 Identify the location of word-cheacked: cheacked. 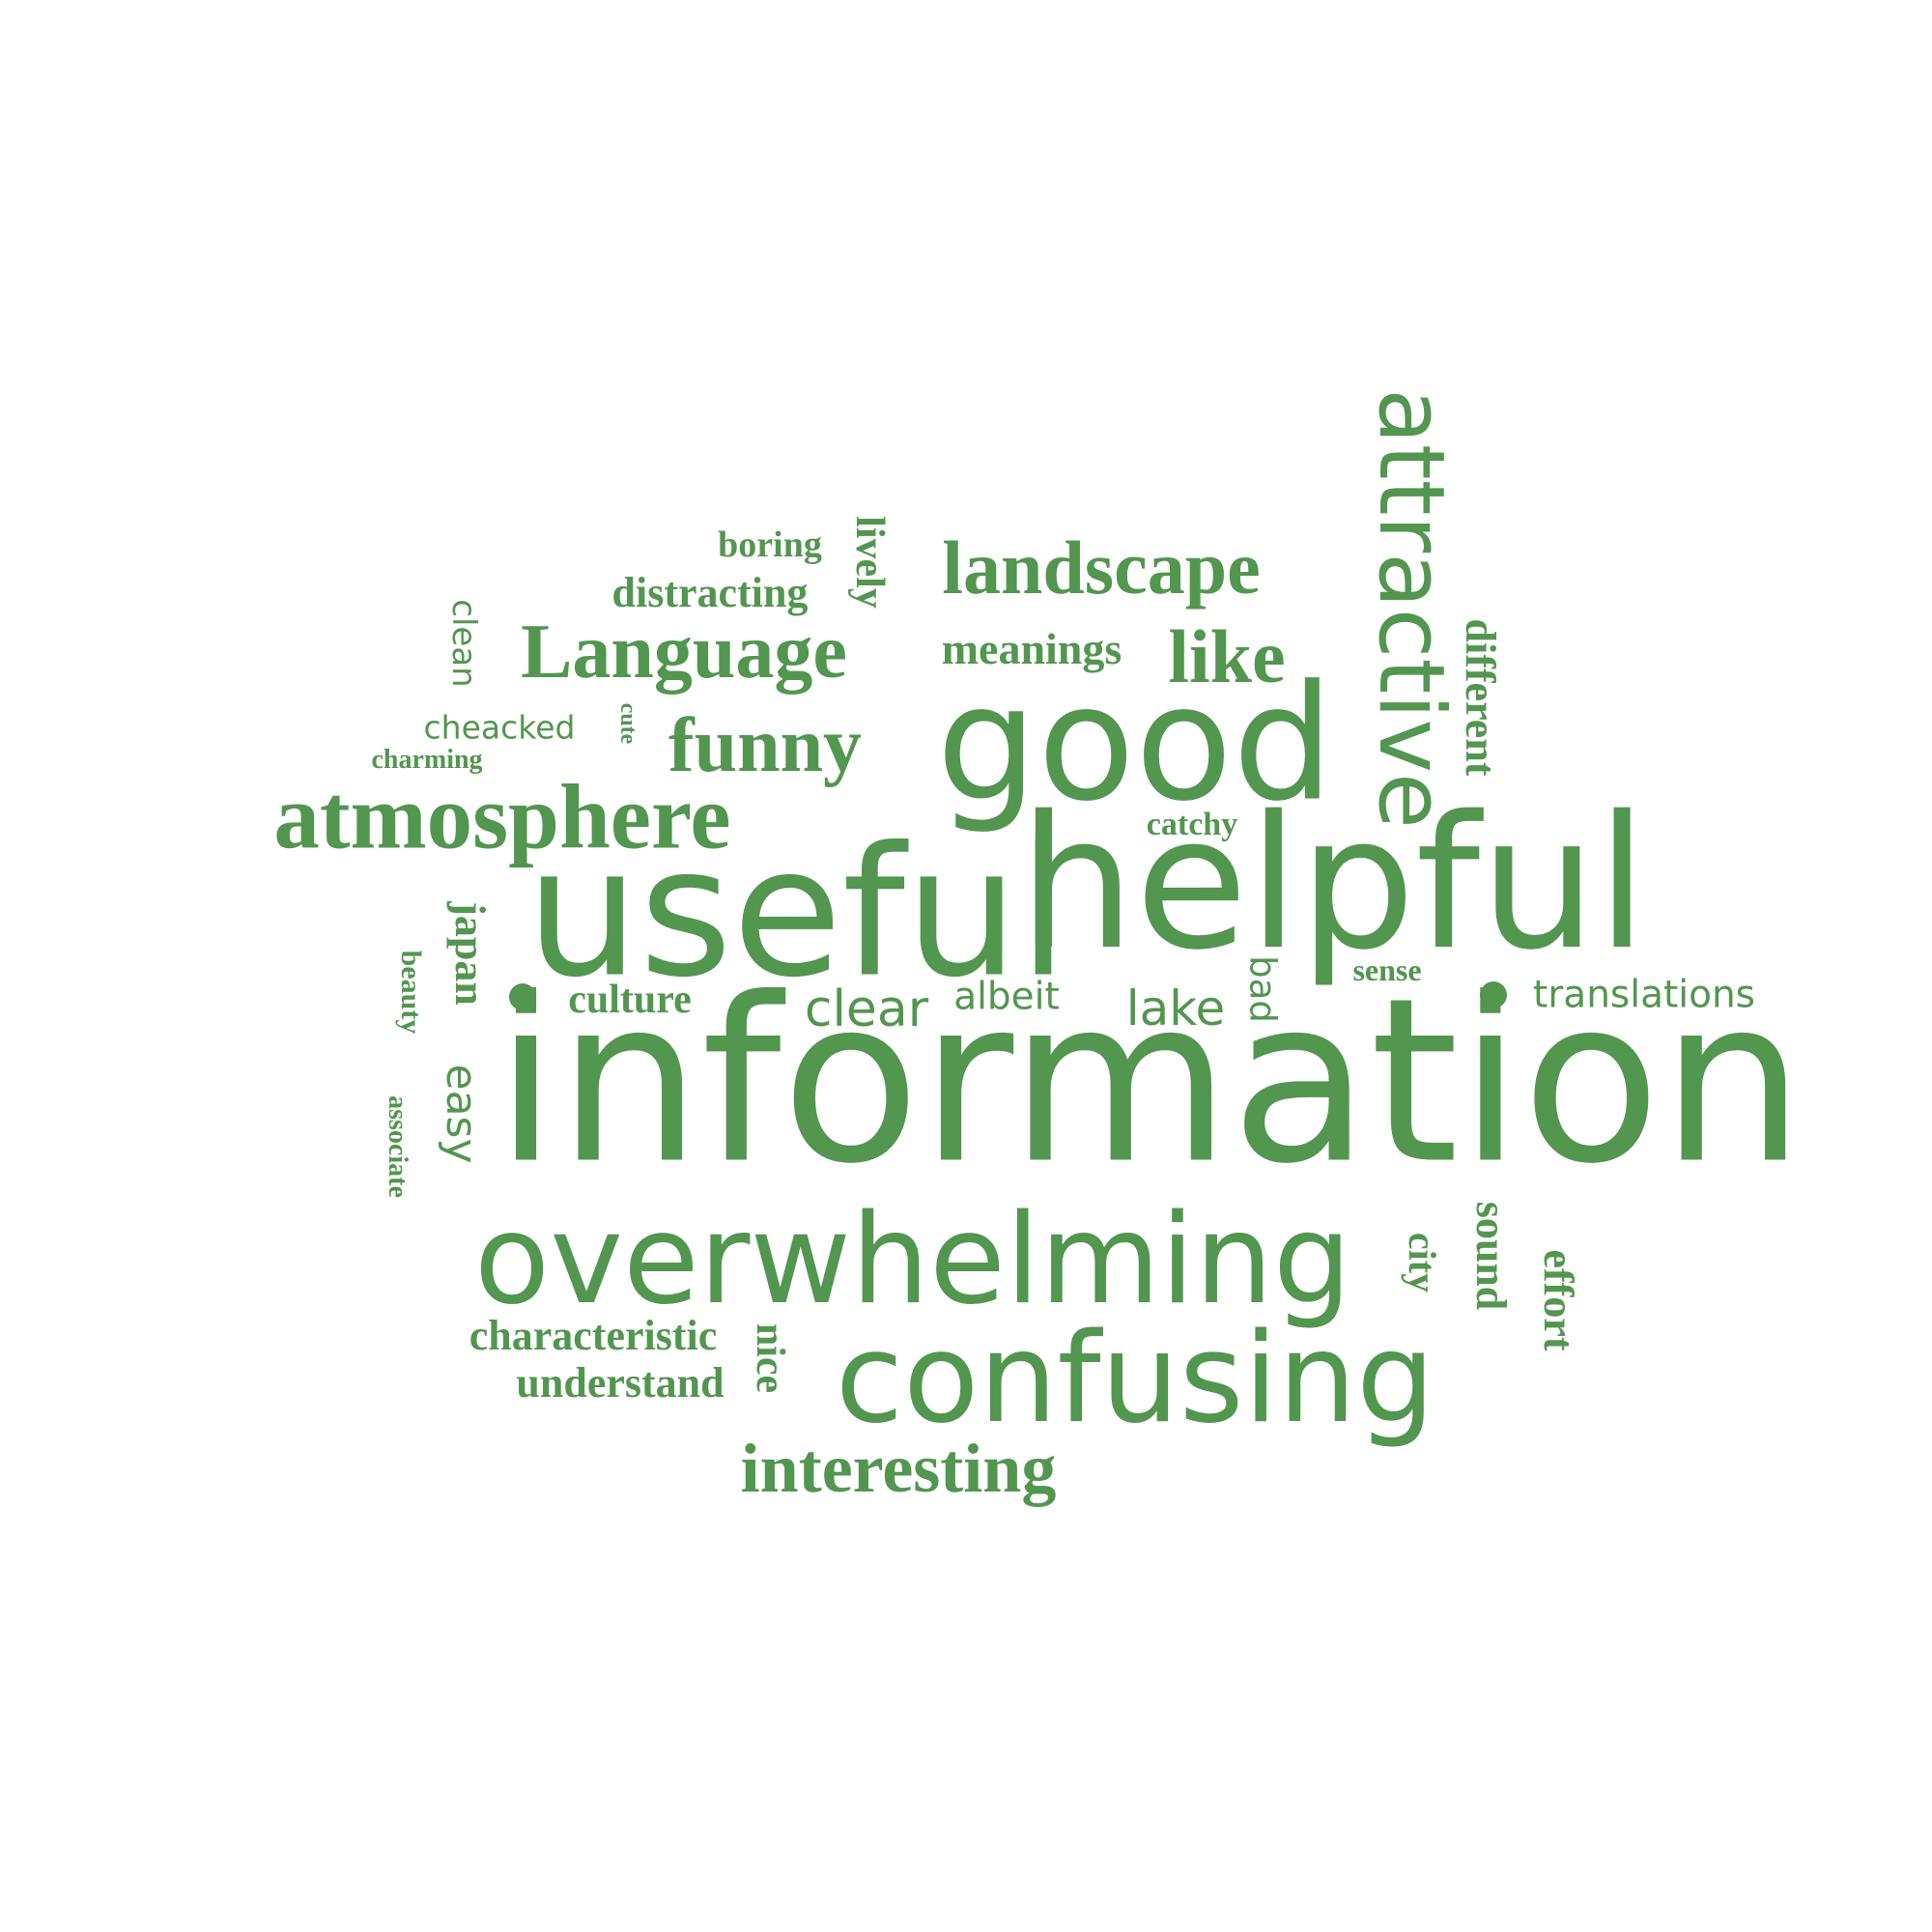
(499, 727).